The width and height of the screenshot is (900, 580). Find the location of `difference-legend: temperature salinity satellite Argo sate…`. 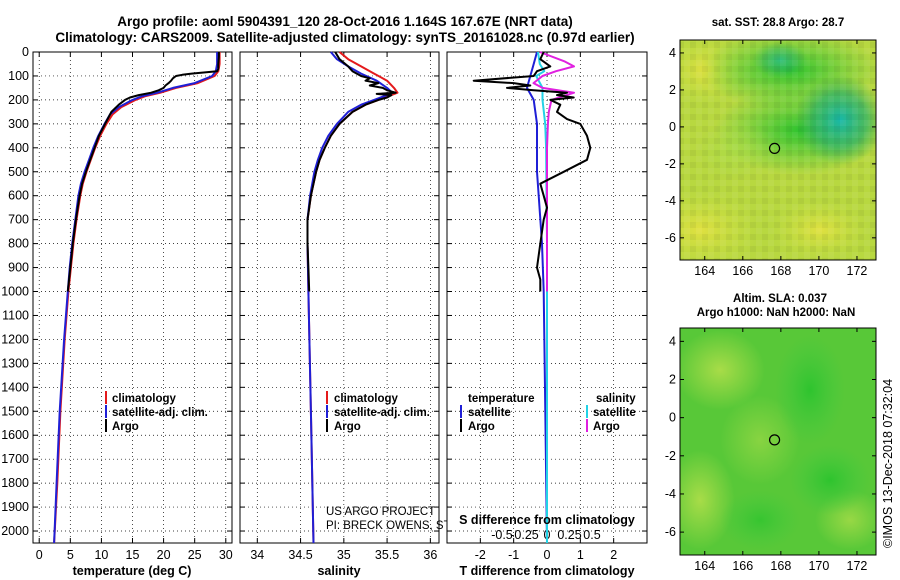

difference-legend: temperature salinity satellite Argo sate… is located at coordinates (548, 413).